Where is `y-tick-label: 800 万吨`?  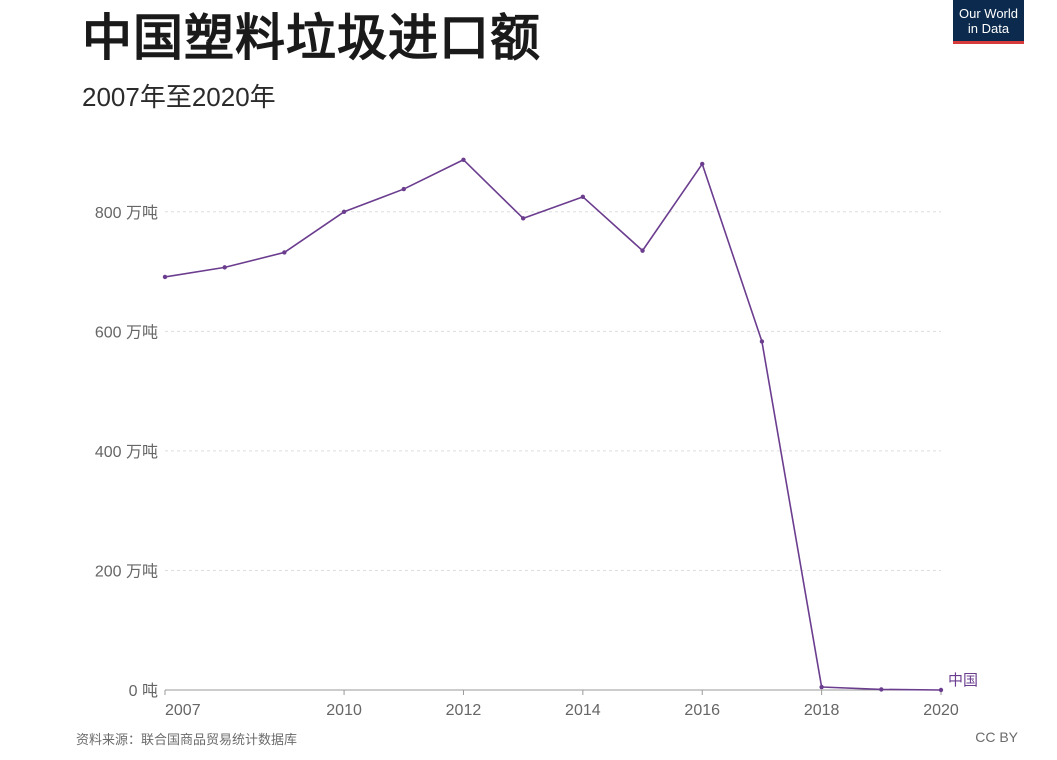
y-tick-label: 800 万吨 is located at coordinates (126, 213).